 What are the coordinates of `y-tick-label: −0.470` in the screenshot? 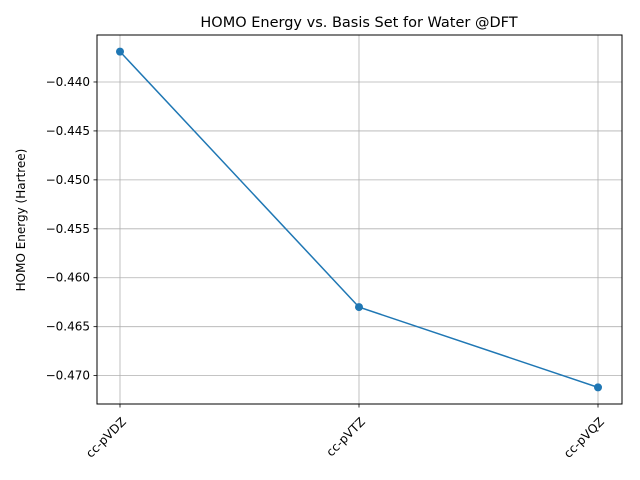 It's located at (68, 376).